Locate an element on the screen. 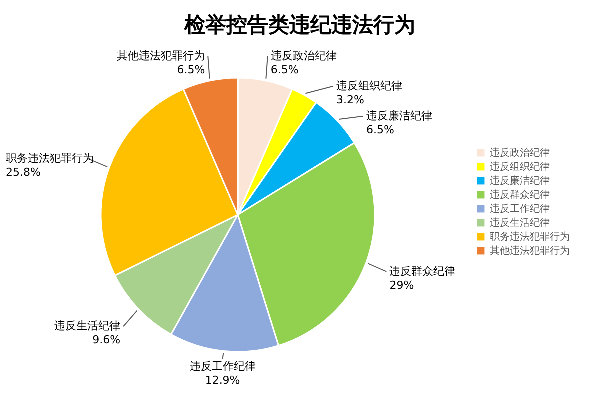 This screenshot has width=600, height=400. slice-label: 违反群众纪律 is located at coordinates (423, 271).